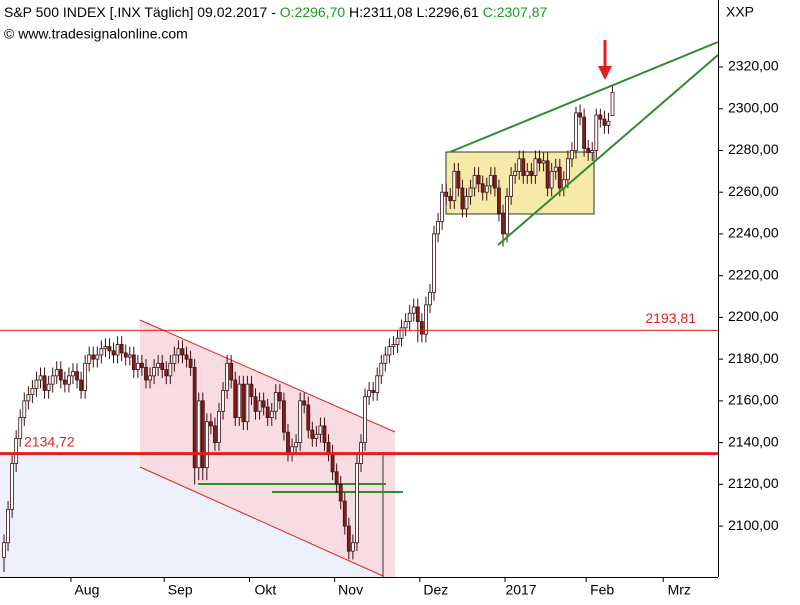 This screenshot has width=800, height=605. Describe the element at coordinates (267, 376) in the screenshot. I see `channel-upper` at that location.